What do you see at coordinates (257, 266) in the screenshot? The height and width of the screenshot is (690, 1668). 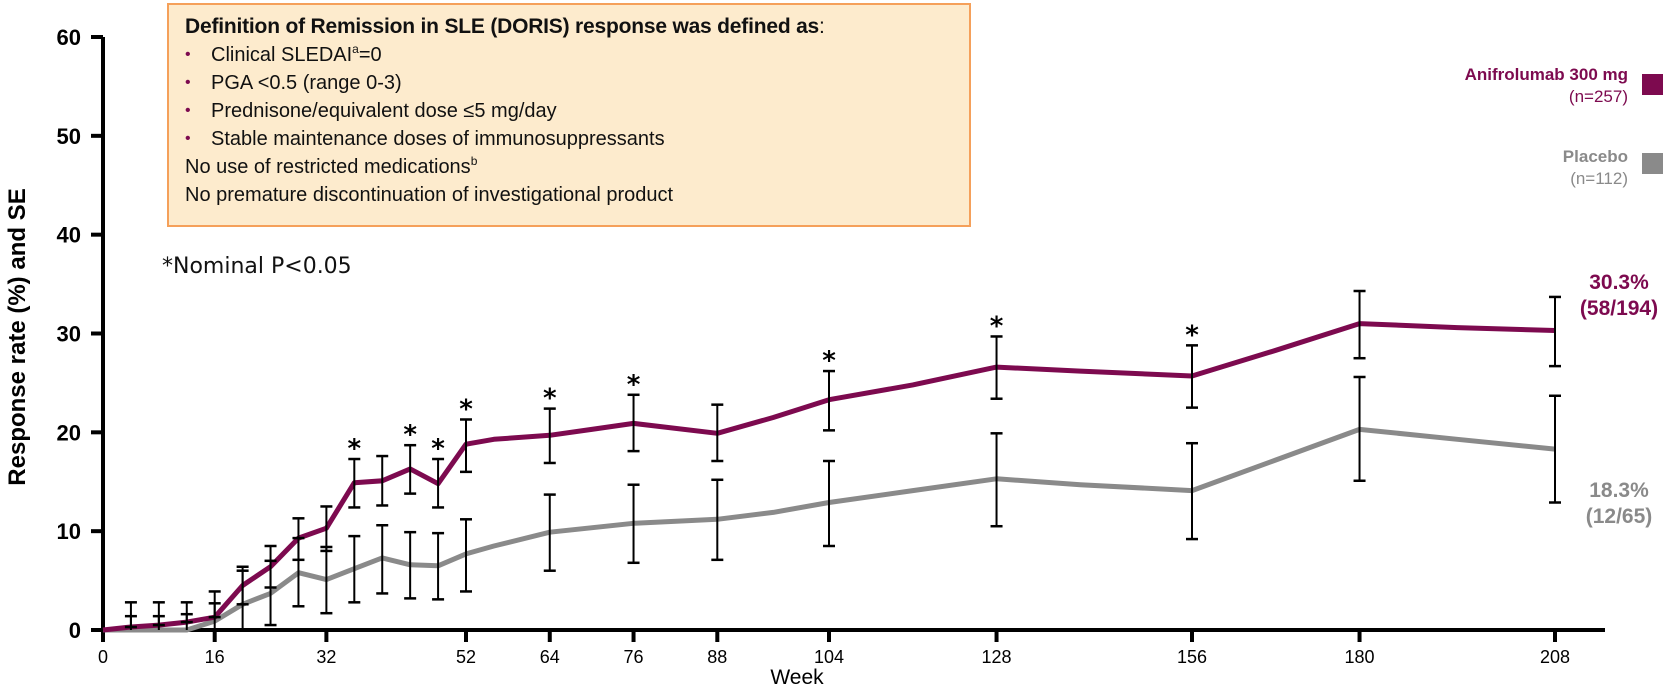 I see `footnote-nominal-p: *Nominal P<0.05` at bounding box center [257, 266].